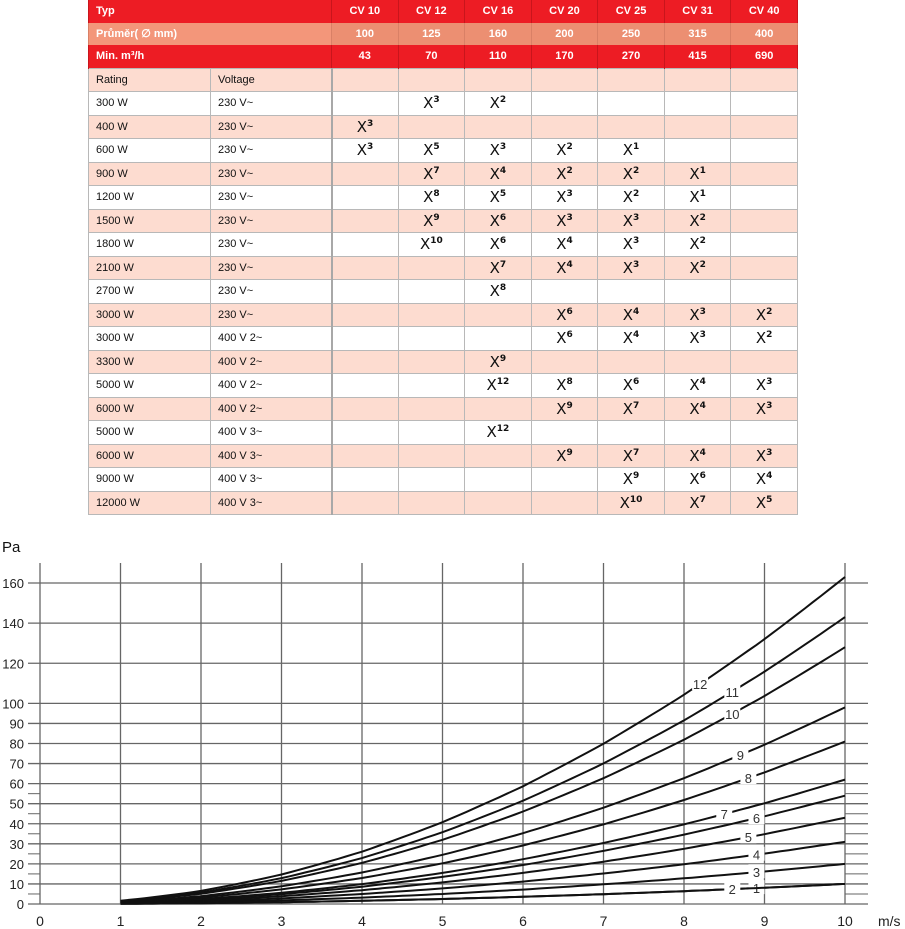 Image resolution: width=905 pixels, height=929 pixels. Describe the element at coordinates (149, 103) in the screenshot. I see `rating-cell: 300 W` at that location.